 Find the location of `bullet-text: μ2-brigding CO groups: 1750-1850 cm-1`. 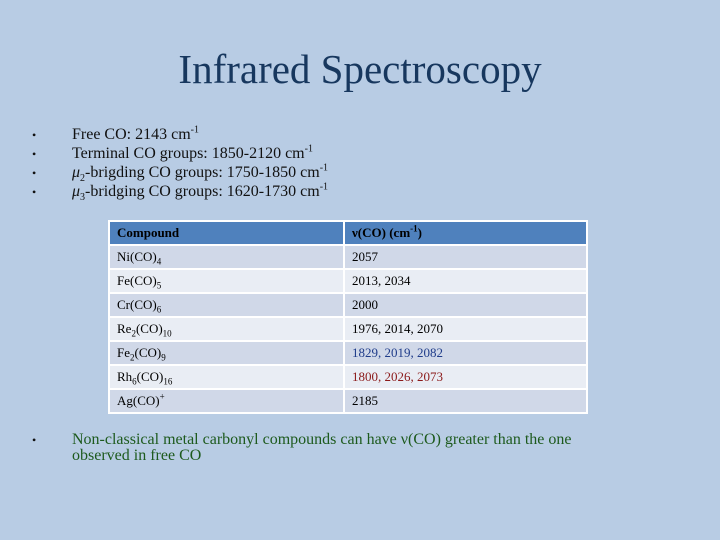

bullet-text: μ2-brigding CO groups: 1750-1850 cm-1 is located at coordinates (200, 173).